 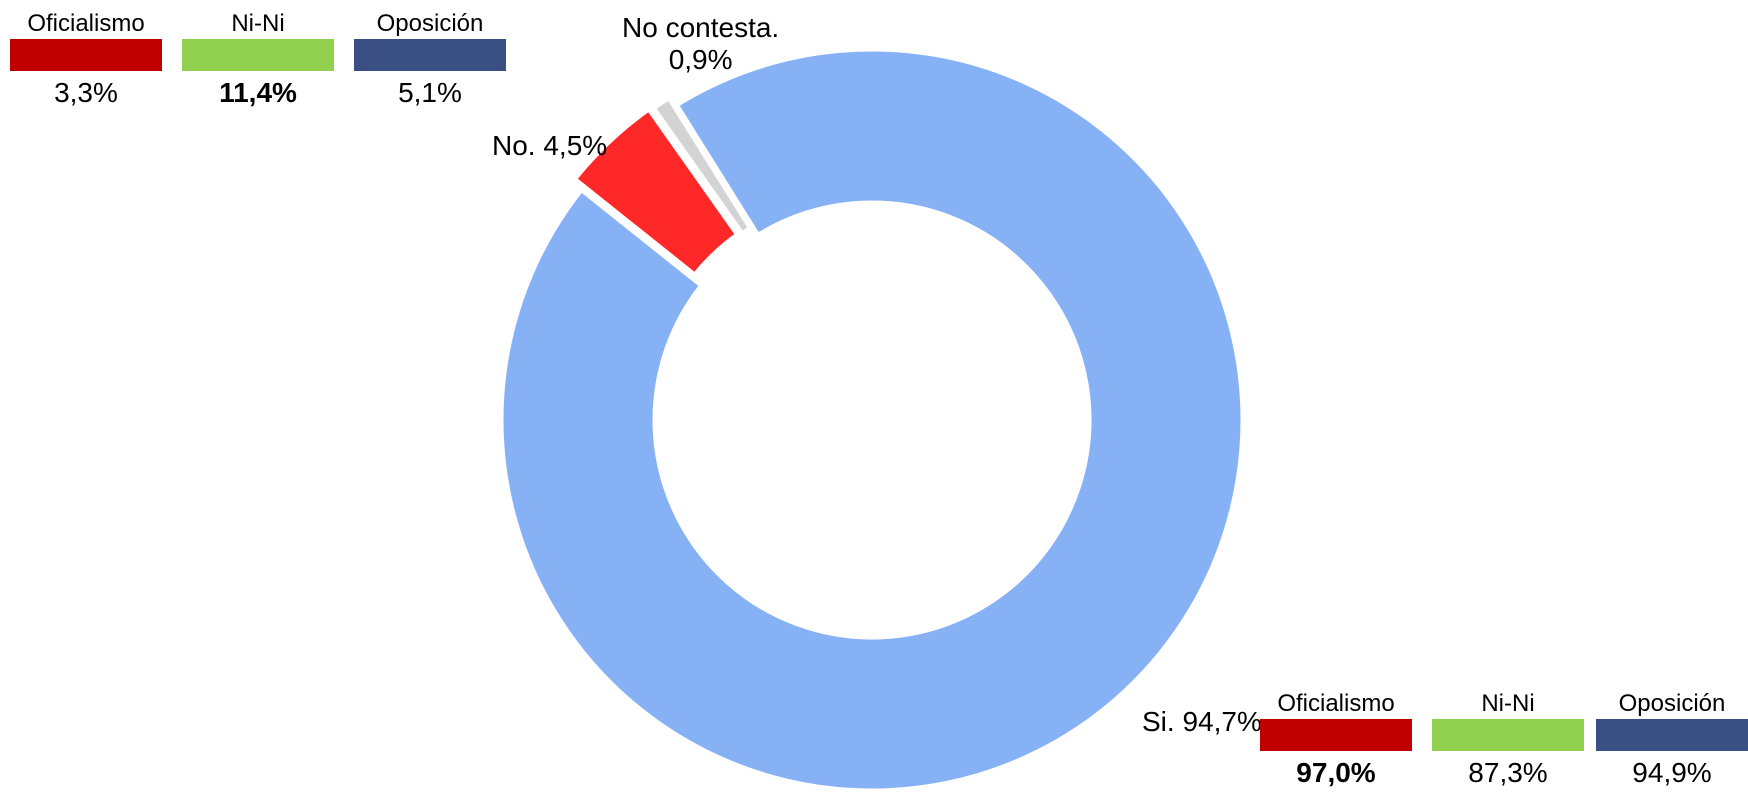 I want to click on slice-label-no-contesta-line2: 0,9%, so click(x=700, y=59).